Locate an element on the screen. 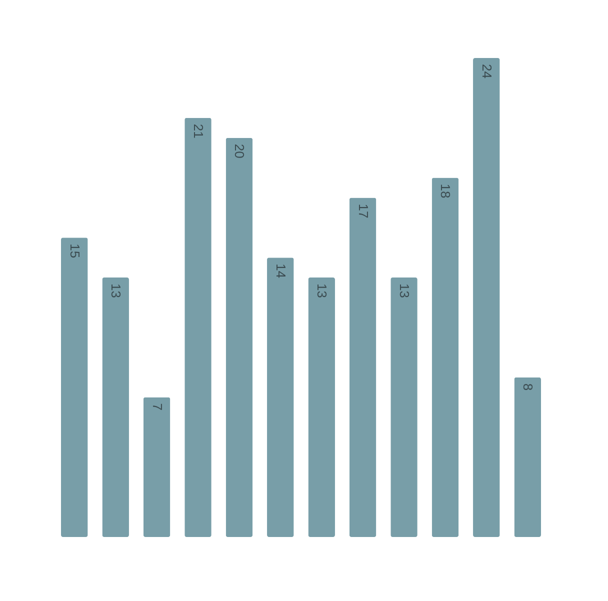 Image resolution: width=608 pixels, height=601 pixels. data-label: 24 is located at coordinates (486, 71).